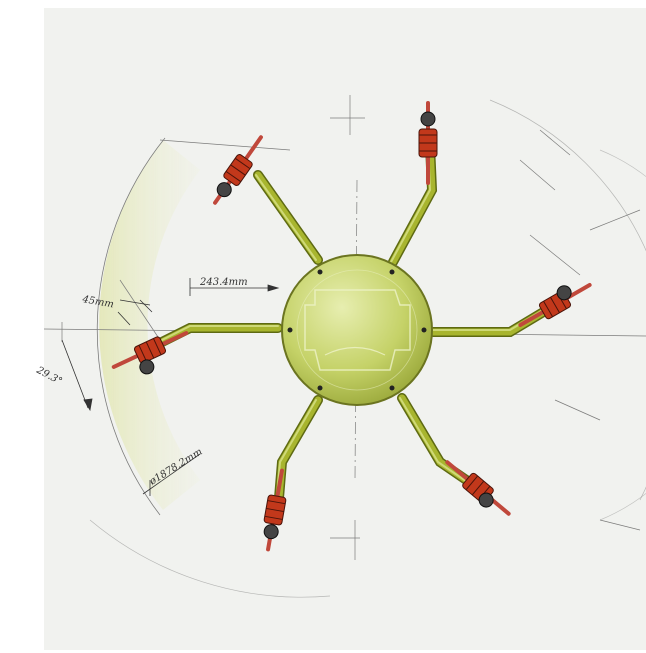  I want to click on dimension-arm-offset: 243.4mm, so click(223, 282).